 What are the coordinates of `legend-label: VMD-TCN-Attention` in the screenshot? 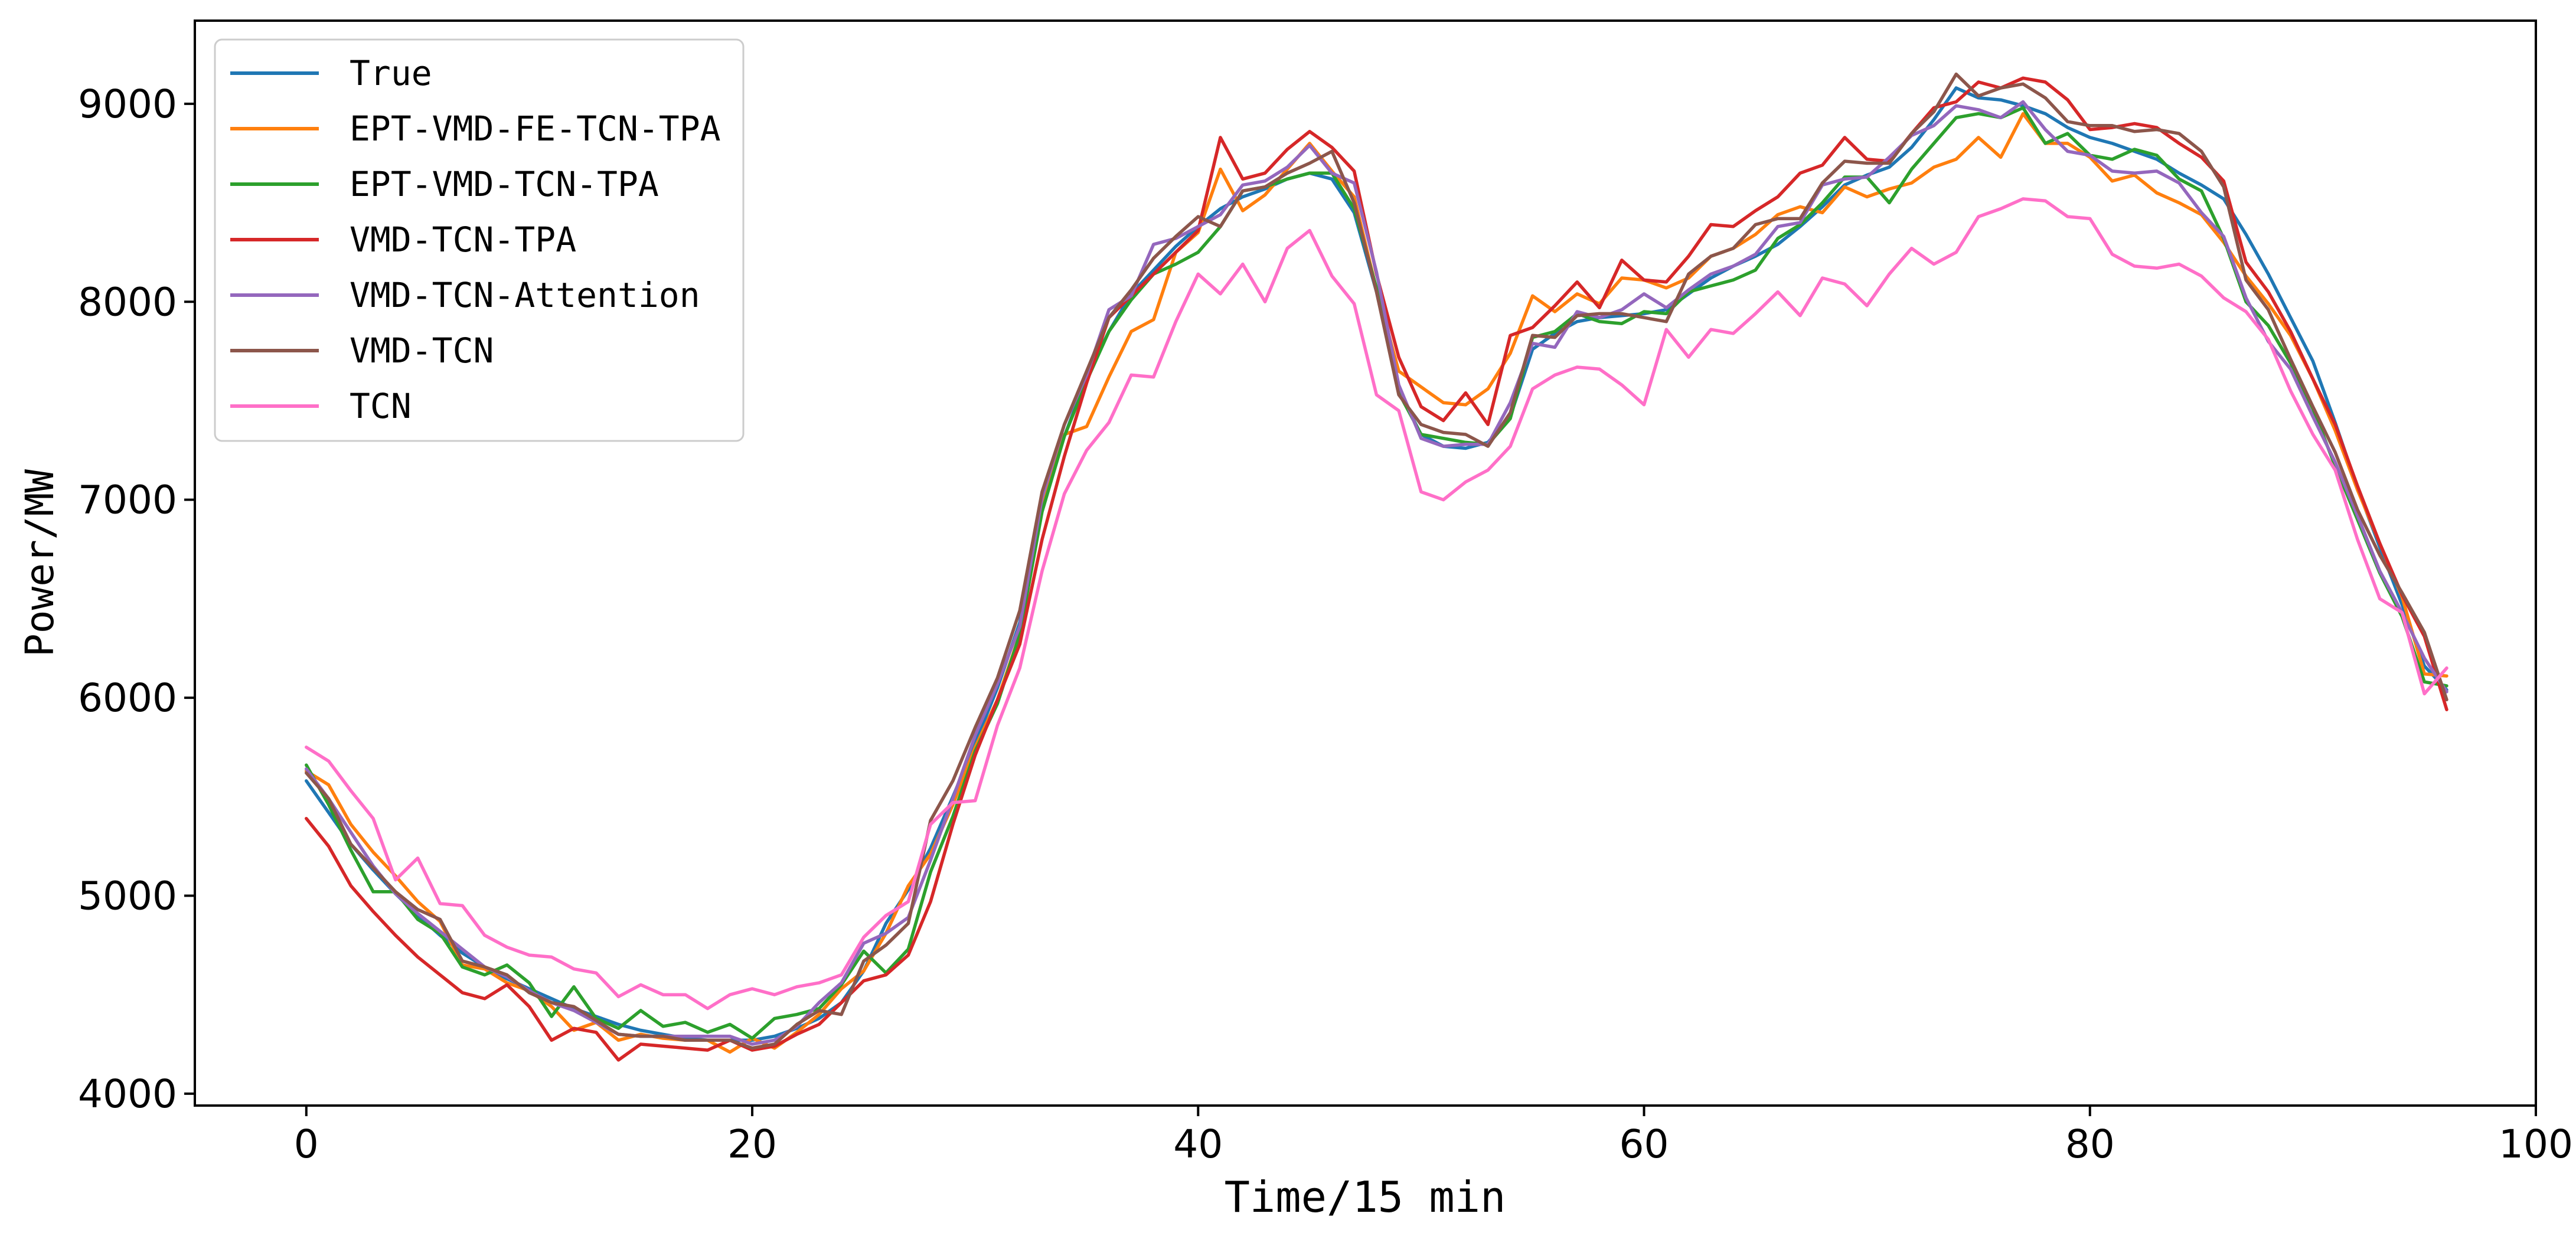 It's located at (525, 295).